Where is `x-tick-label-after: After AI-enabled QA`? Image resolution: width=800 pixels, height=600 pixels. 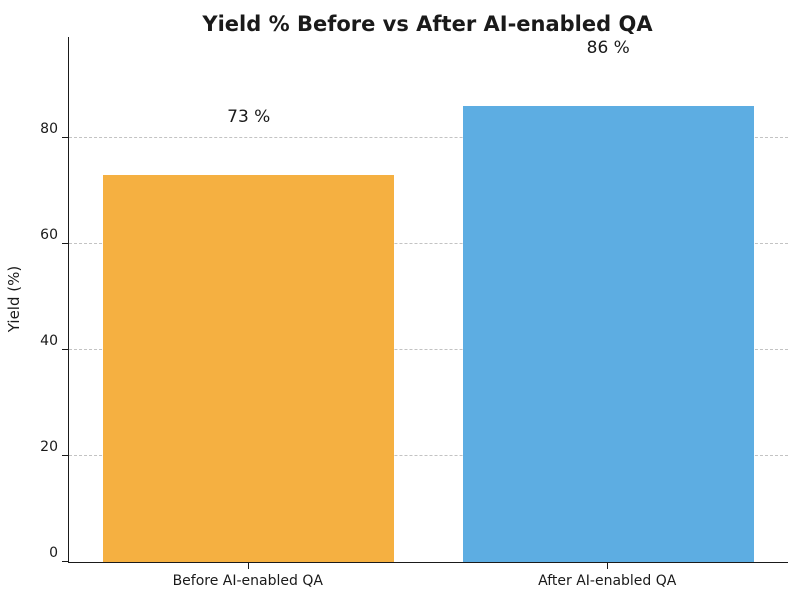
x-tick-label-after: After AI-enabled QA is located at coordinates (607, 581).